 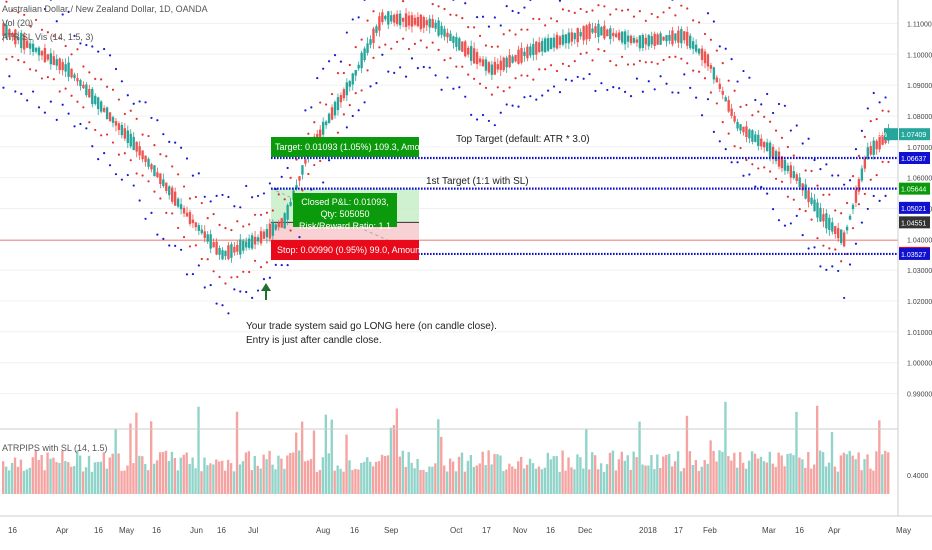 What do you see at coordinates (919, 333) in the screenshot?
I see `y-tick-label: 1.01000` at bounding box center [919, 333].